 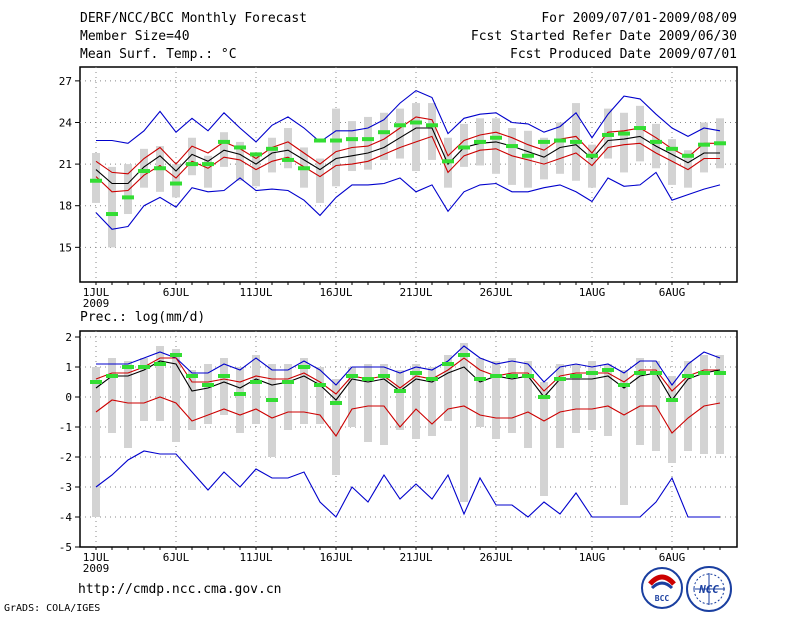 I want to click on precipitation-xtick-label: 6JUL, so click(x=176, y=557).